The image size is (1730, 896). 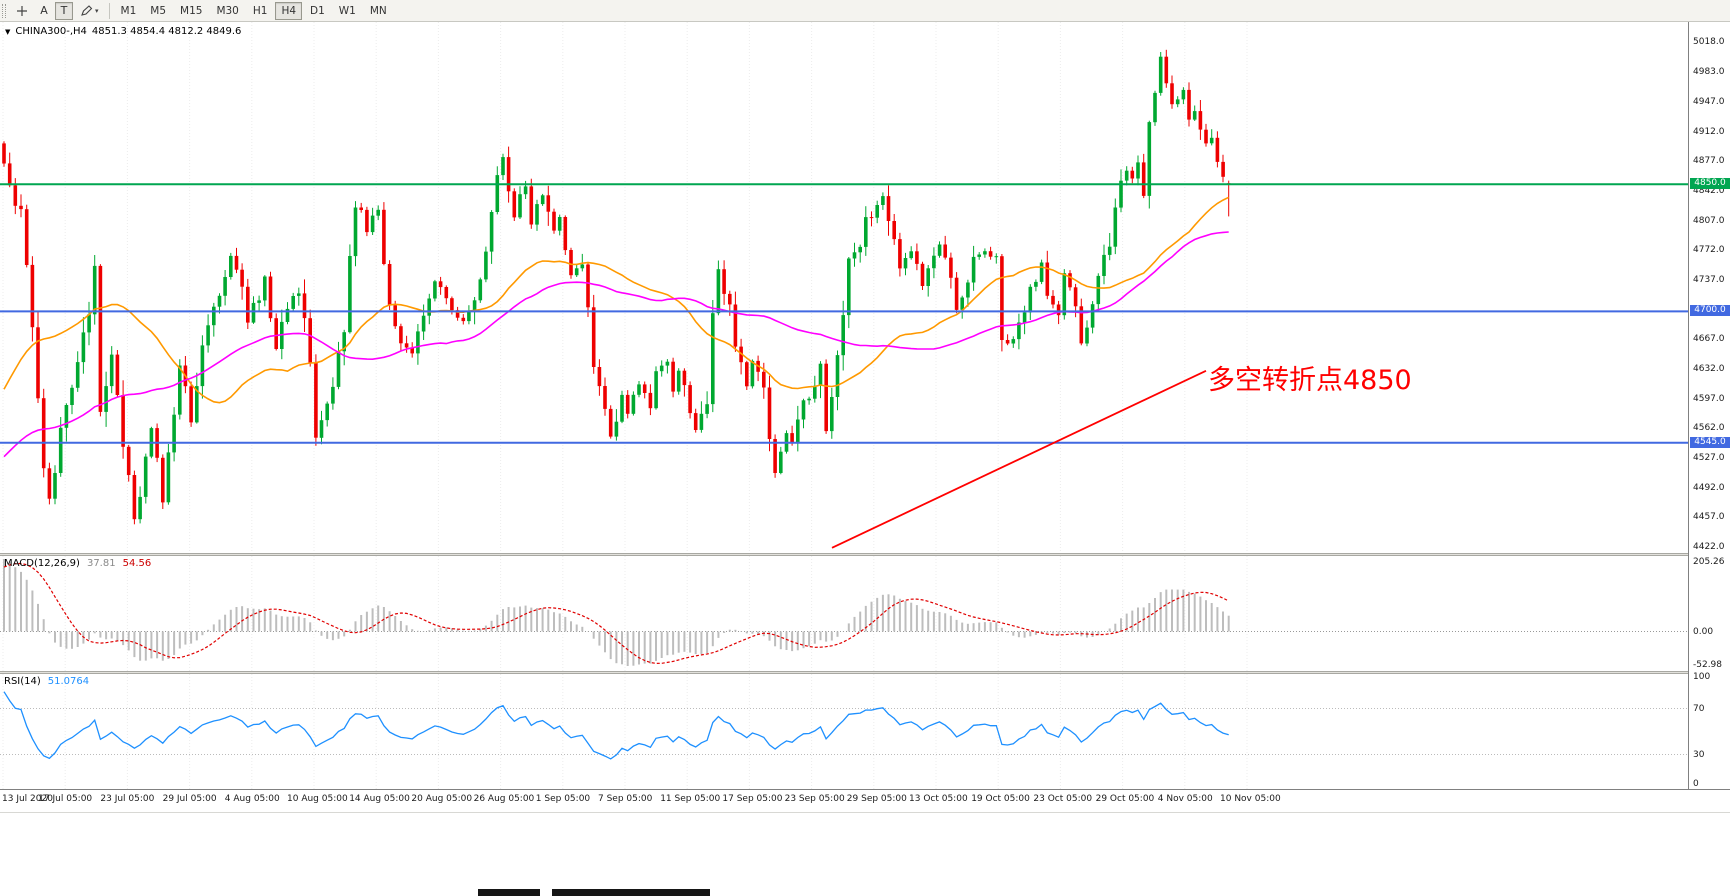 I want to click on crosshair-icon, so click(x=22, y=10).